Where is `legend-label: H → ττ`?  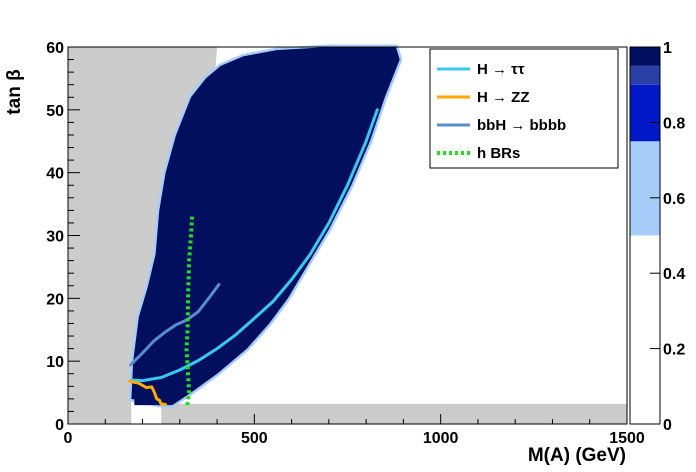
legend-label: H → ττ is located at coordinates (501, 69).